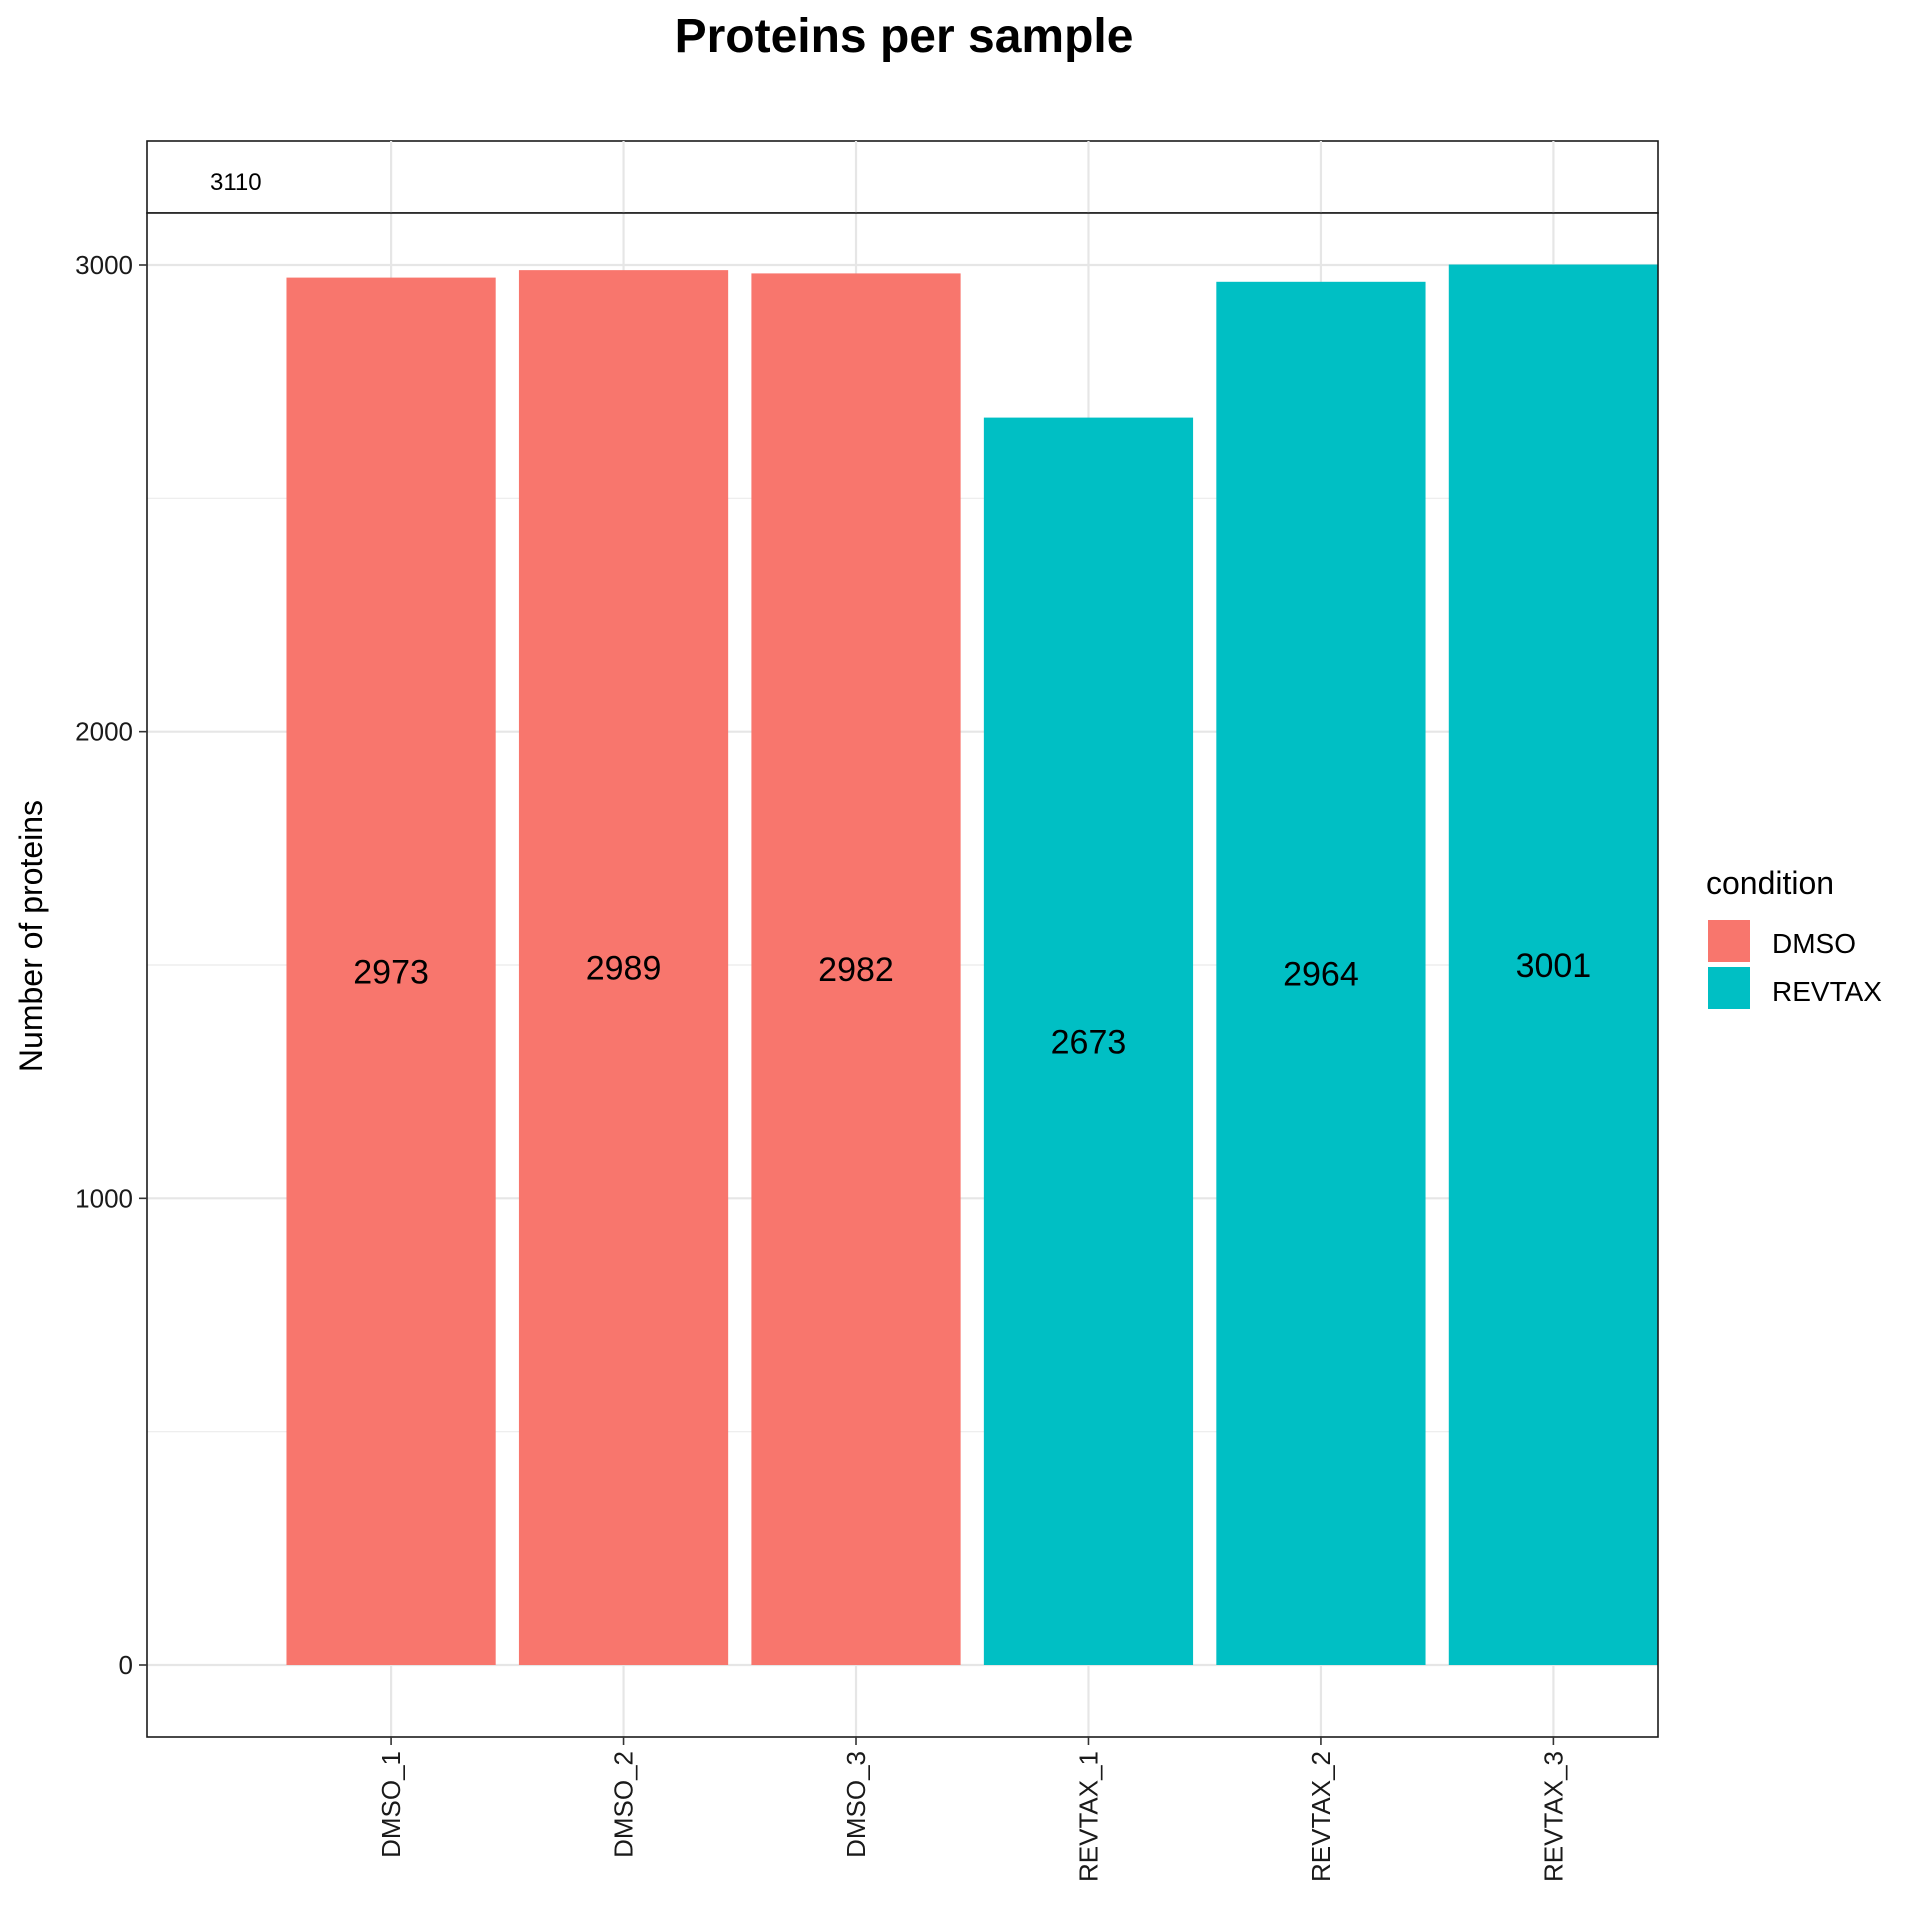 This screenshot has height=1920, width=1920. What do you see at coordinates (624, 1804) in the screenshot?
I see `x-tick-label: DMSO_2` at bounding box center [624, 1804].